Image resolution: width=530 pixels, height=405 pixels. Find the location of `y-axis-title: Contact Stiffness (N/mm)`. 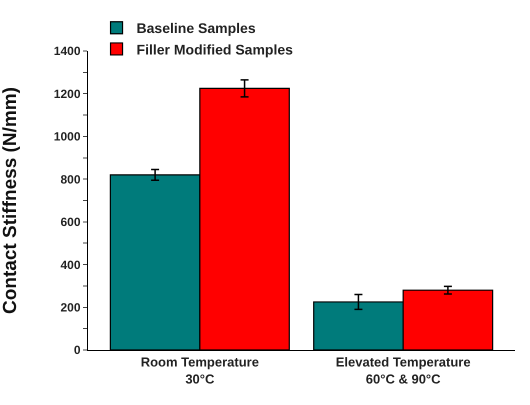

y-axis-title: Contact Stiffness (N/mm) is located at coordinates (10, 200).